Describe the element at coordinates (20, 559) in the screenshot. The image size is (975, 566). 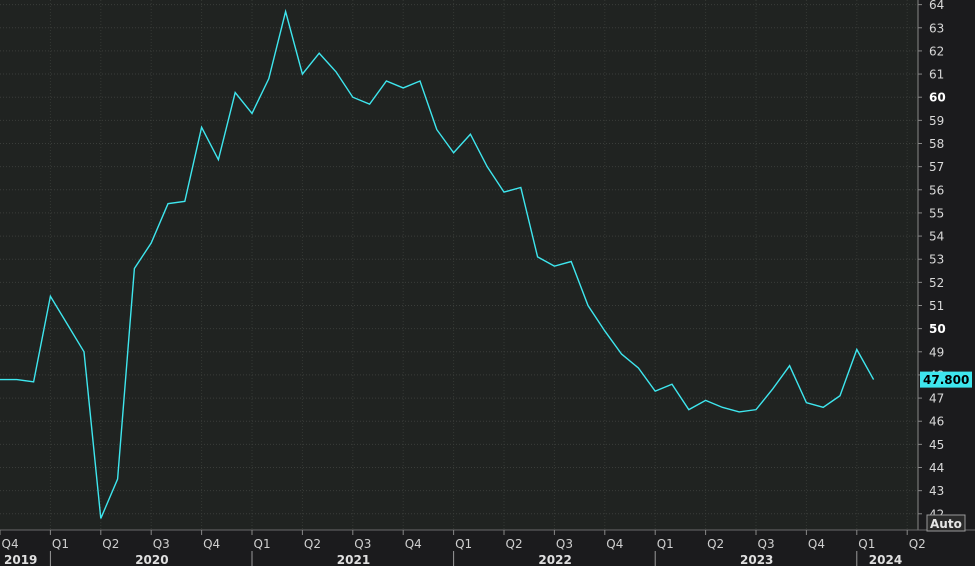
I see `year-label-2019: 2019` at that location.